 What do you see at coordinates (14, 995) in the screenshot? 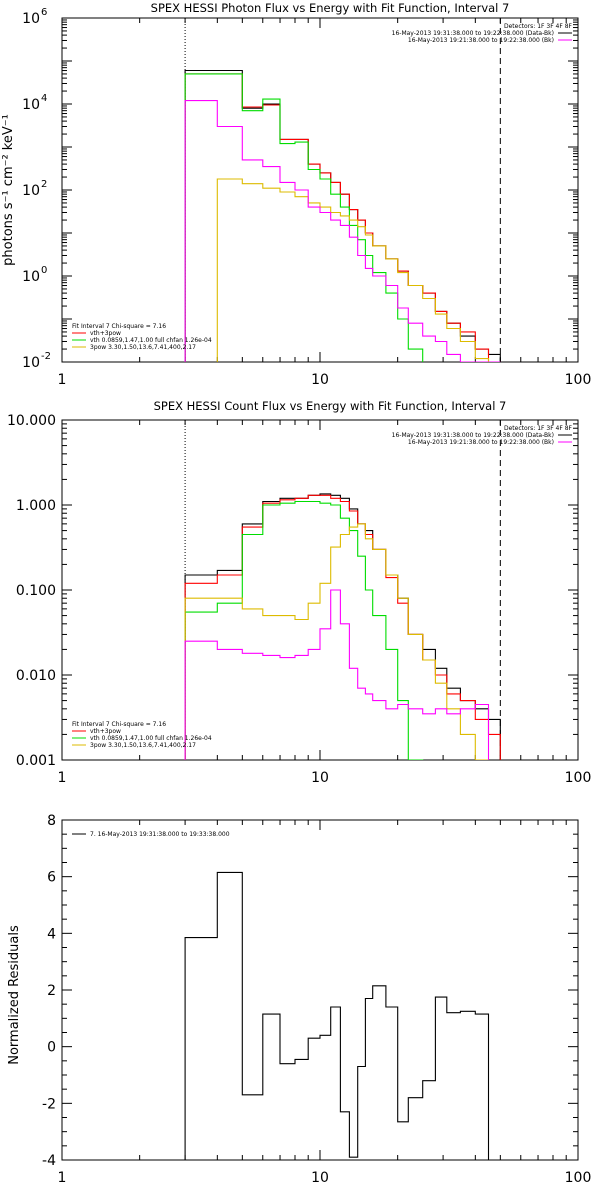
I see `residuals-ylabel: Normalized Residuals` at bounding box center [14, 995].